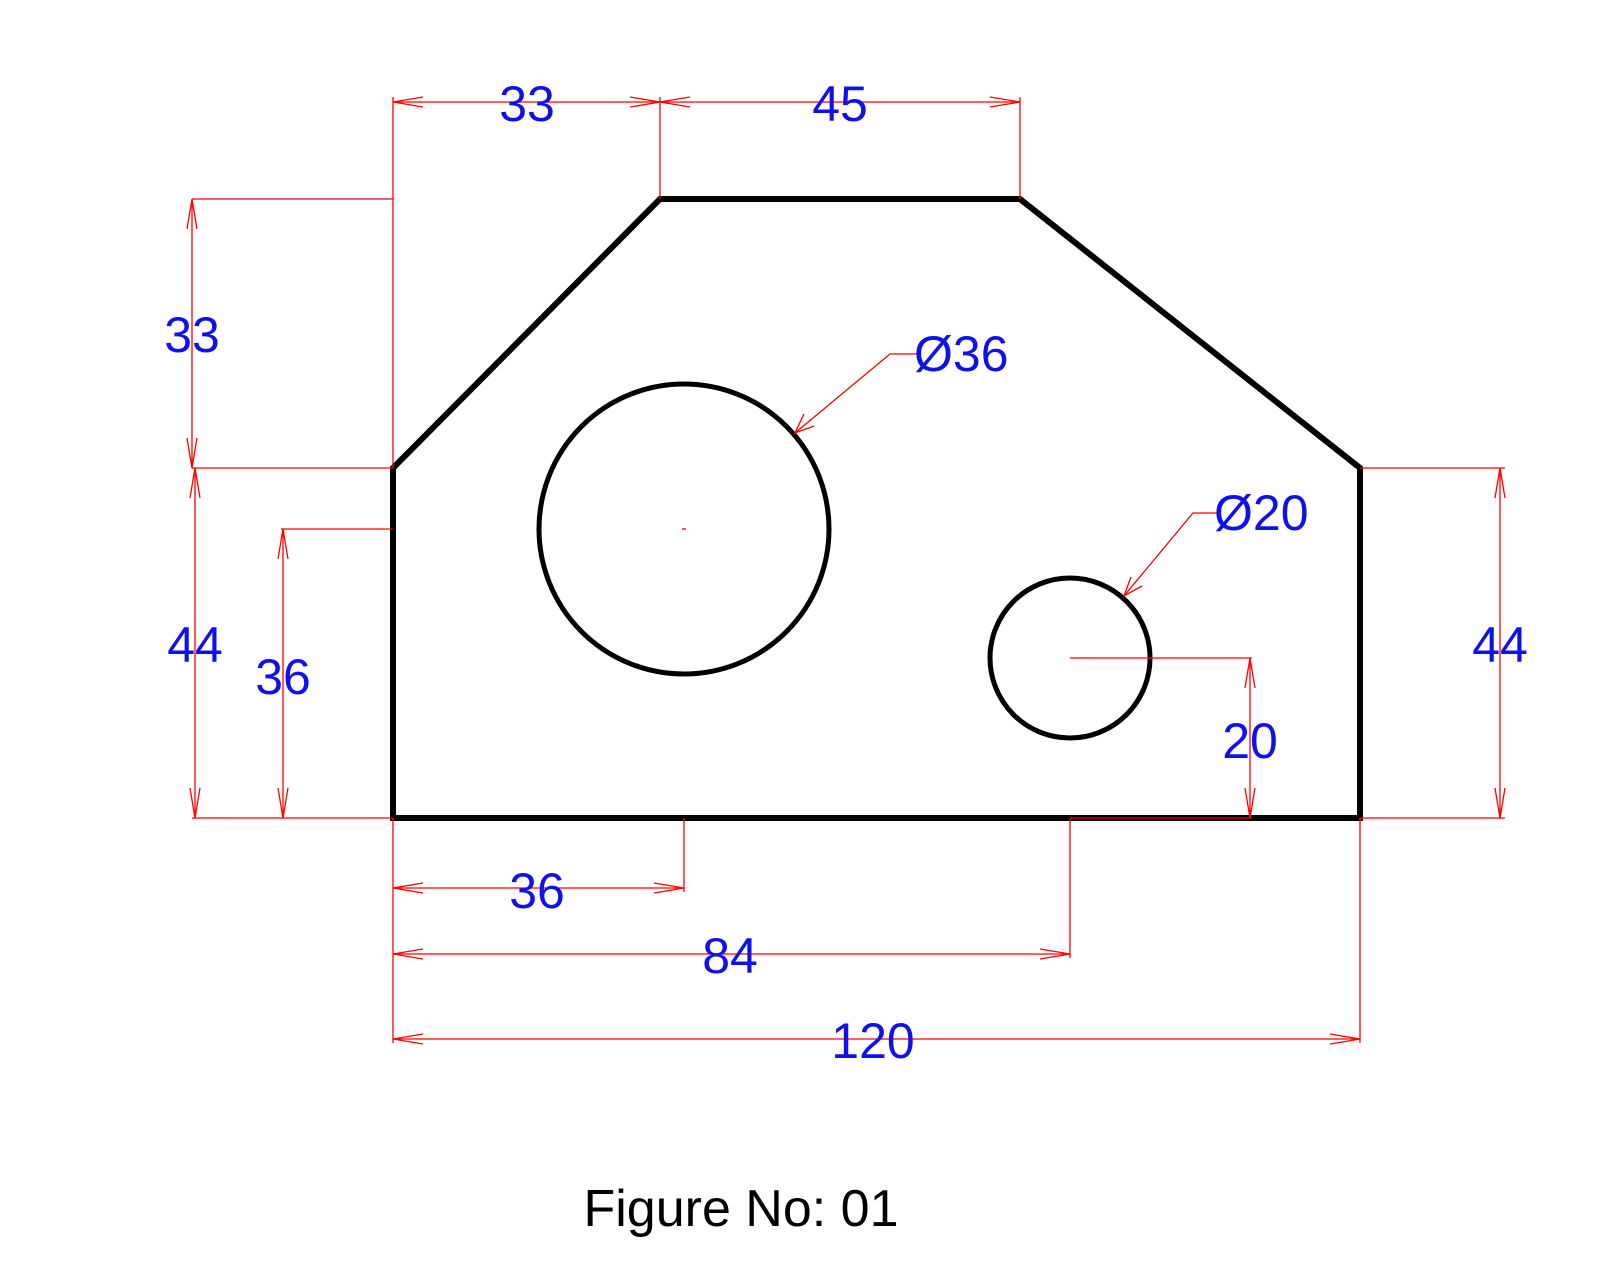 The width and height of the screenshot is (1600, 1280). Describe the element at coordinates (527, 104) in the screenshot. I see `label-top-left-offset: 33` at that location.